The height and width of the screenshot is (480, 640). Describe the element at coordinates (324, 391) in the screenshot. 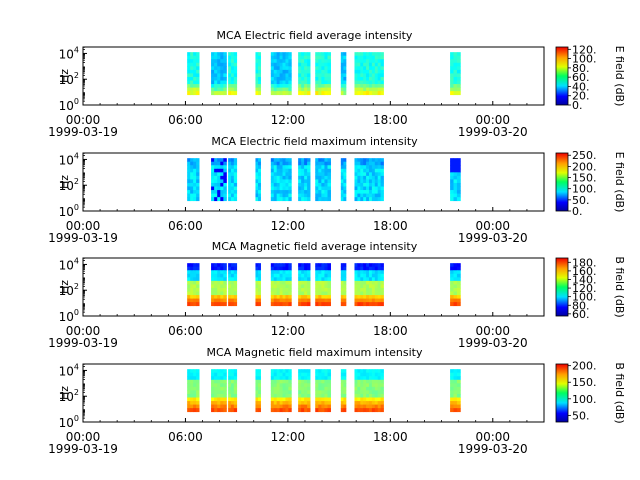

I see `spectrogram` at that location.